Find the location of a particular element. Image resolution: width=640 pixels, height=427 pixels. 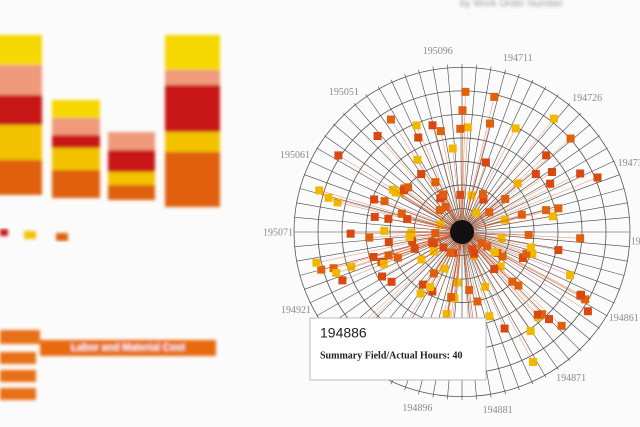

panel-title: by Work Order Number is located at coordinates (512, 5).